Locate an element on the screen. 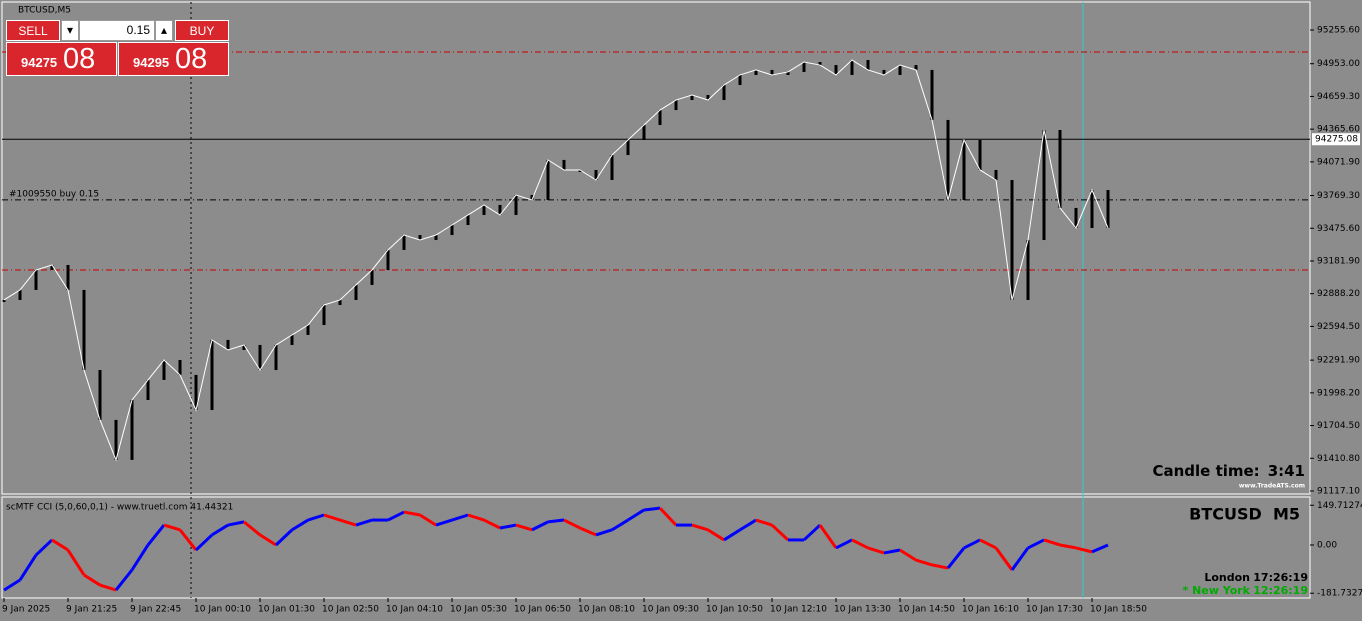 The width and height of the screenshot is (1362, 621). price-tag is located at coordinates (1336, 139).